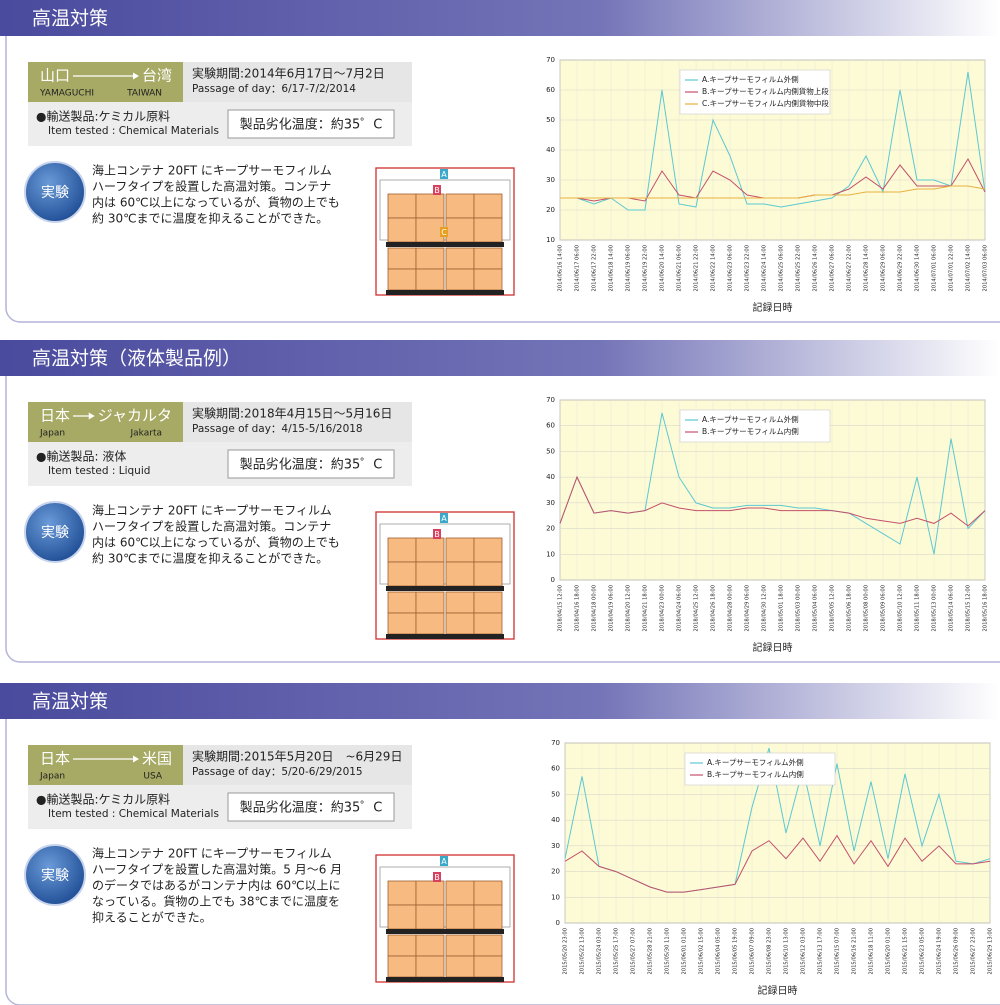 This screenshot has width=1000, height=1005. What do you see at coordinates (906, 951) in the screenshot?
I see `x-tick-label: 2015/06/21 15:00` at bounding box center [906, 951].